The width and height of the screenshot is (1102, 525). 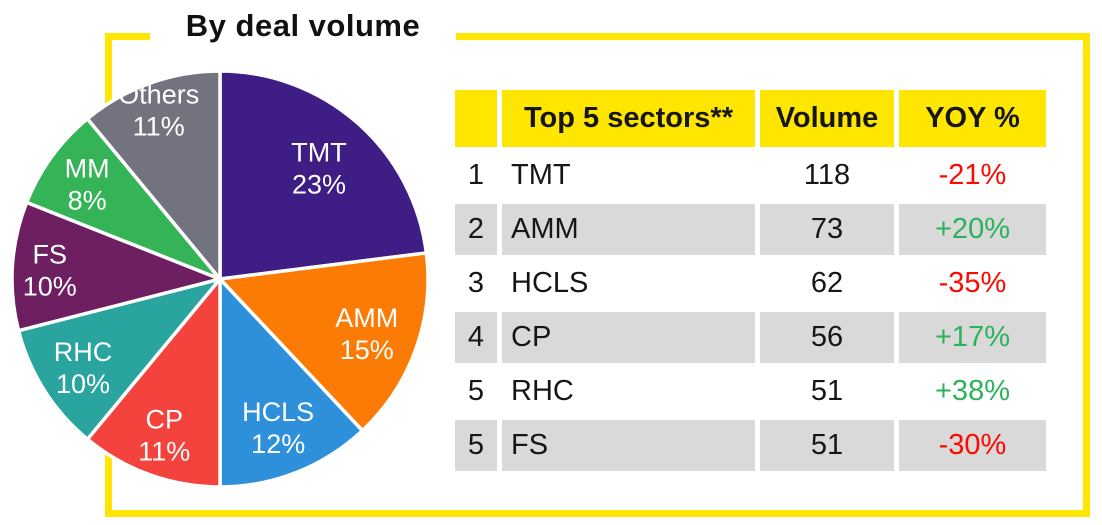 I want to click on cell-yoy: +20%, so click(x=972, y=229).